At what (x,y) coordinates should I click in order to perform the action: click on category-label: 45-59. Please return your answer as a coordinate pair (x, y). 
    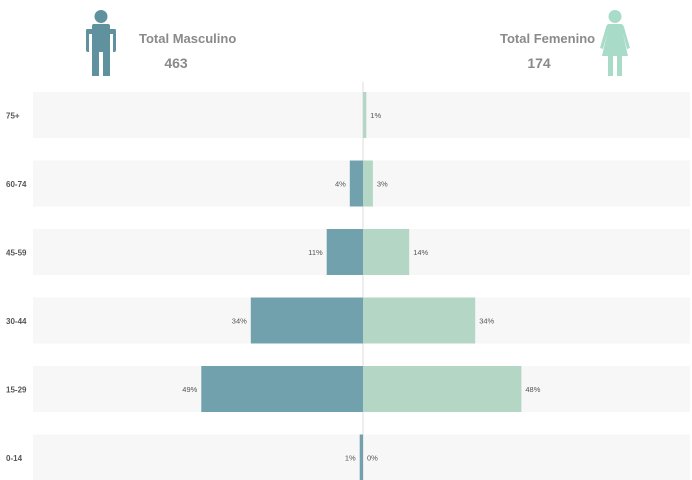
    Looking at the image, I should click on (16, 253).